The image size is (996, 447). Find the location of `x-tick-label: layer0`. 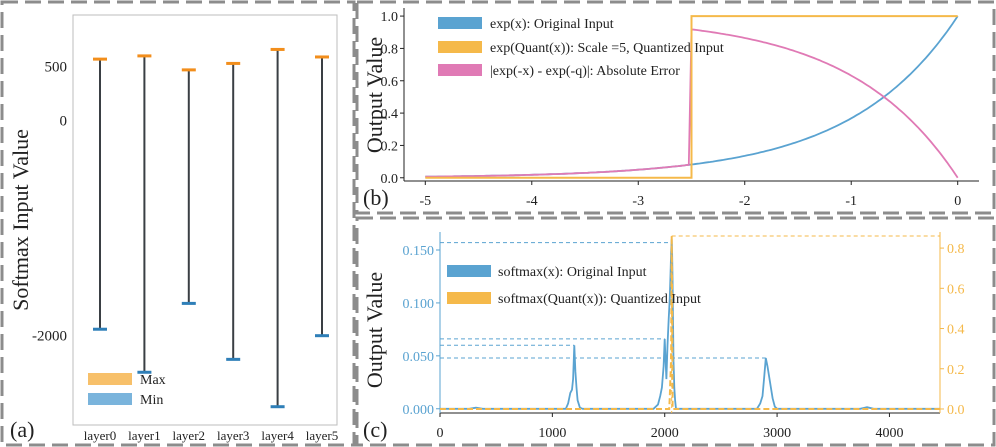

x-tick-label: layer0 is located at coordinates (100, 435).